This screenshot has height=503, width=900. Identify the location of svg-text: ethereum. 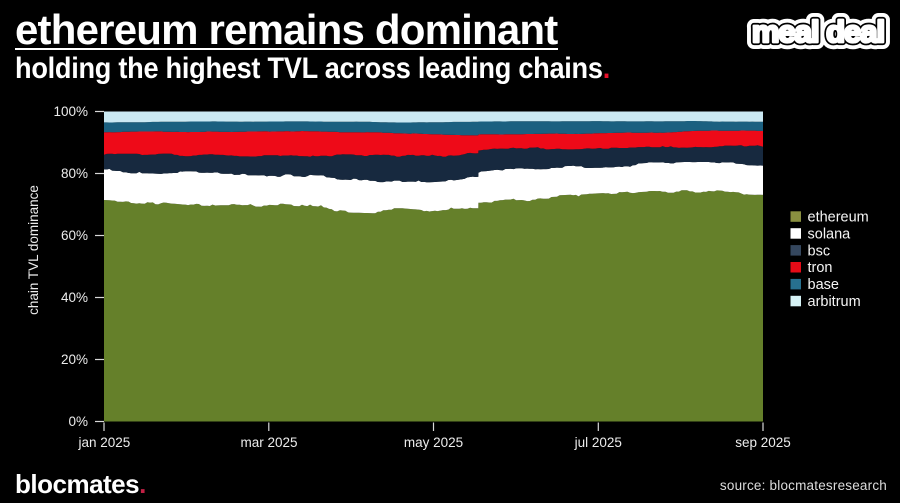
(838, 218).